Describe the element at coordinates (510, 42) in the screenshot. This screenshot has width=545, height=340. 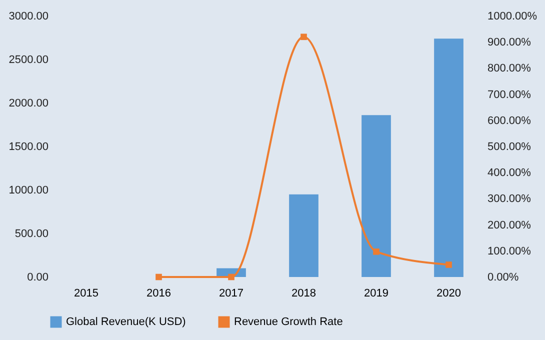
I see `y2-tick-label: 900.00%` at that location.